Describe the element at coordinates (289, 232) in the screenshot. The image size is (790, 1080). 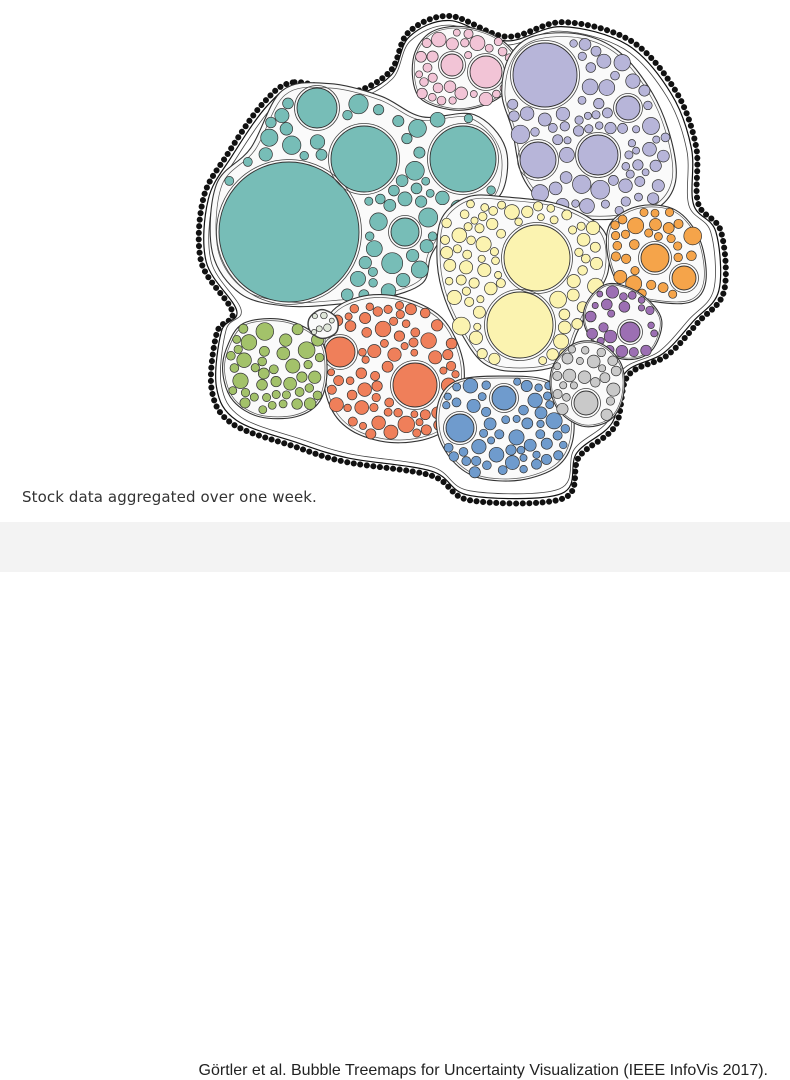
I see `teal-cluster-ring` at that location.